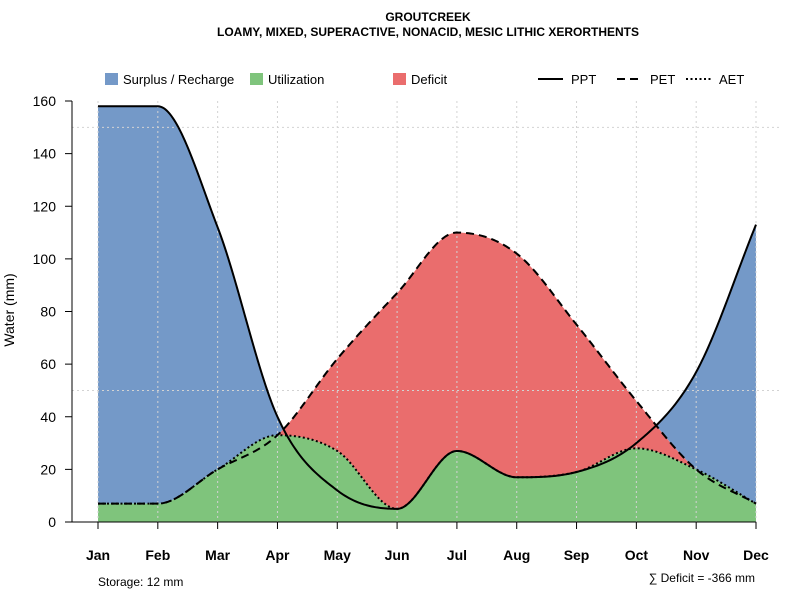 The image size is (800, 600). What do you see at coordinates (217, 555) in the screenshot?
I see `x-tick-label: Mar` at bounding box center [217, 555].